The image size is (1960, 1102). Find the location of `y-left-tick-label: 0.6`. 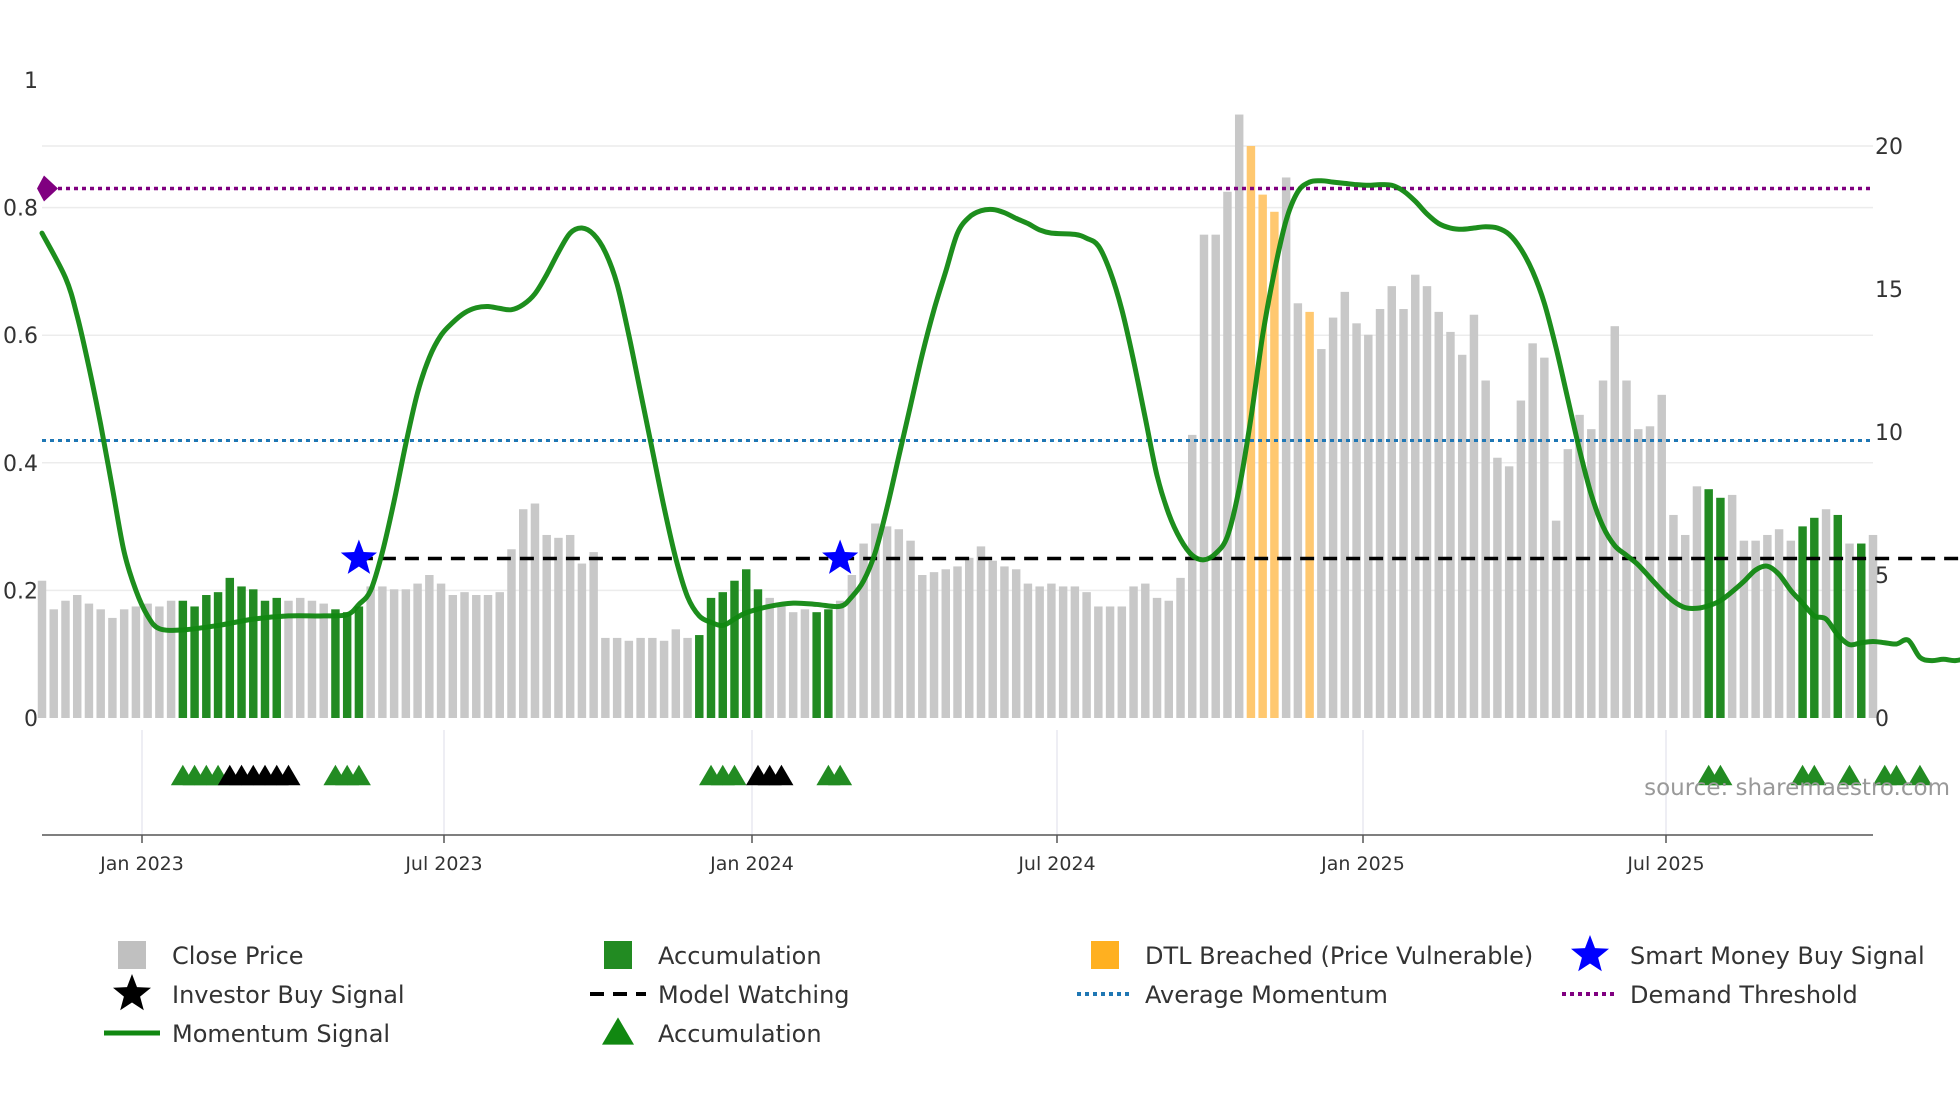

y-left-tick-label: 0.6 is located at coordinates (20, 336).